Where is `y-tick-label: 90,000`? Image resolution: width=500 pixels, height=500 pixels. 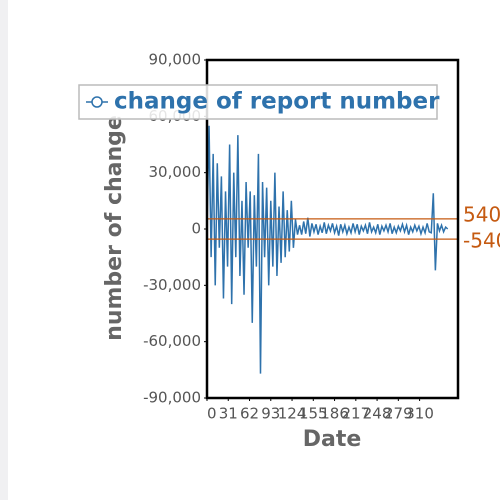 y-tick-label: 90,000 is located at coordinates (175, 60).